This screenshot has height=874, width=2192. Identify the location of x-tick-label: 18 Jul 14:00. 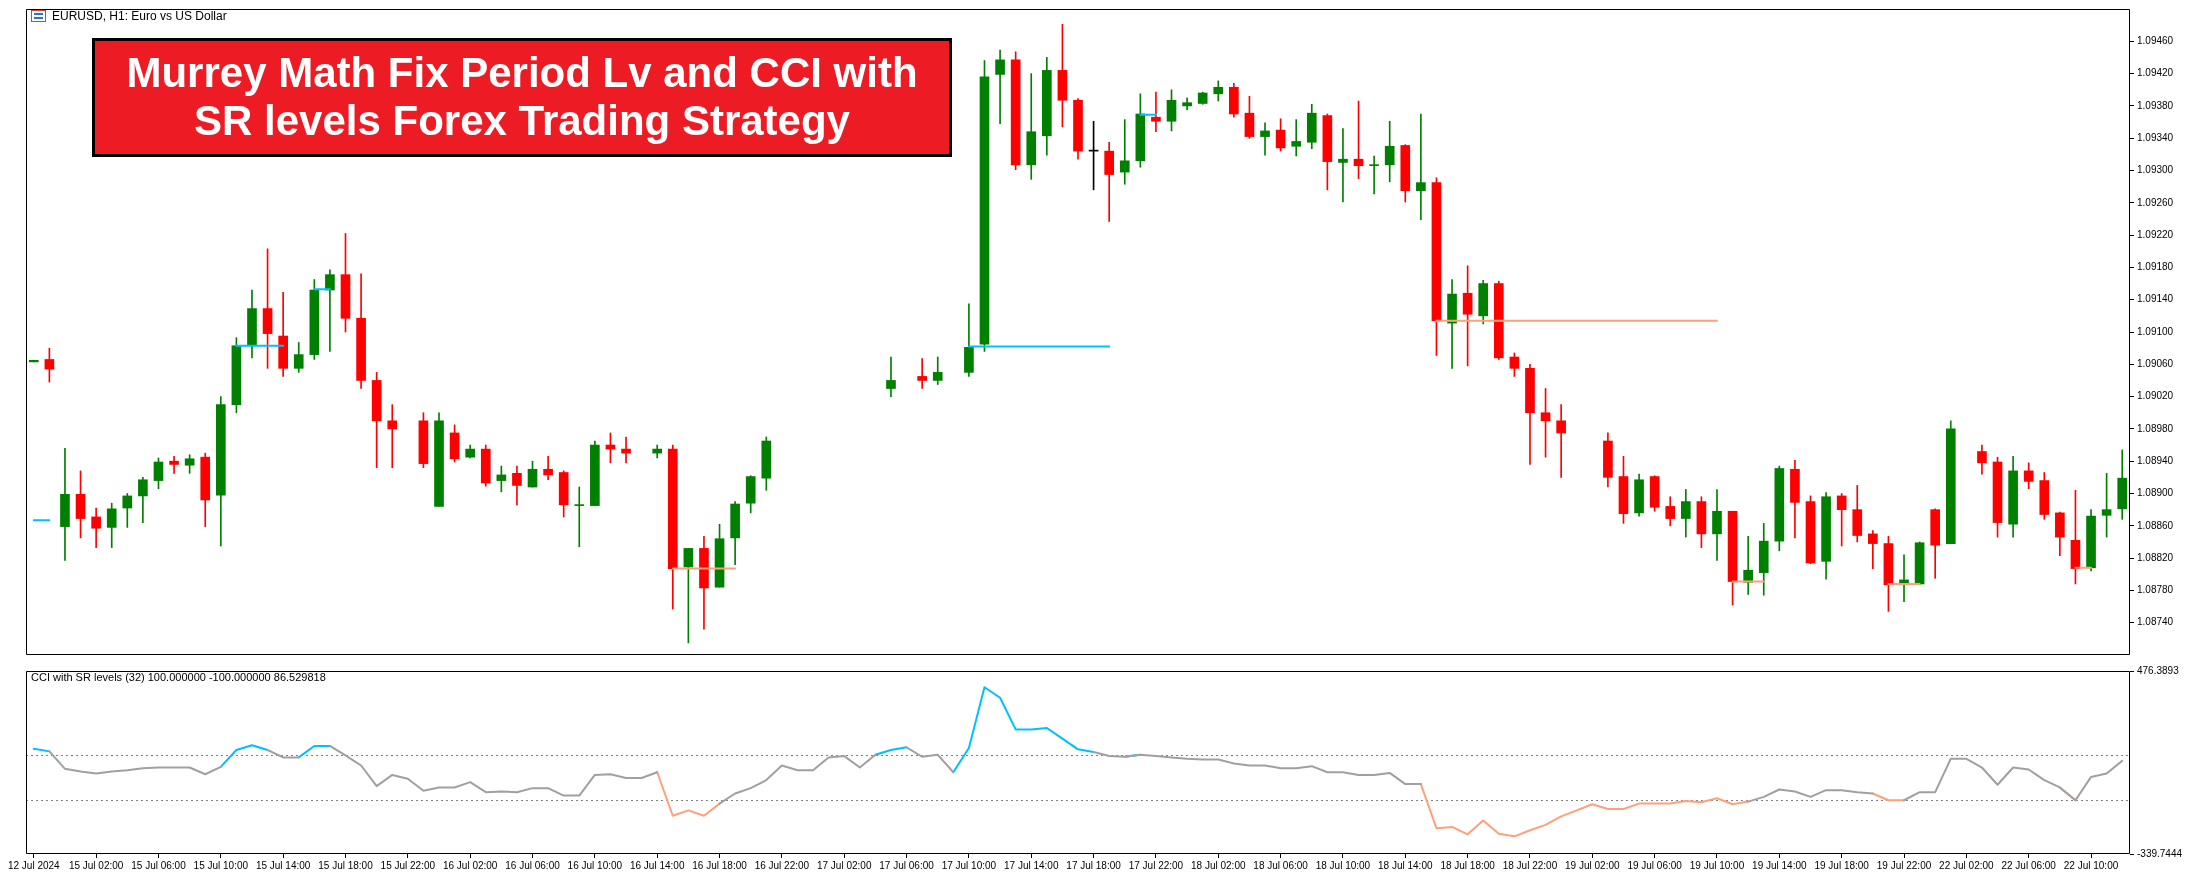
(1405, 865).